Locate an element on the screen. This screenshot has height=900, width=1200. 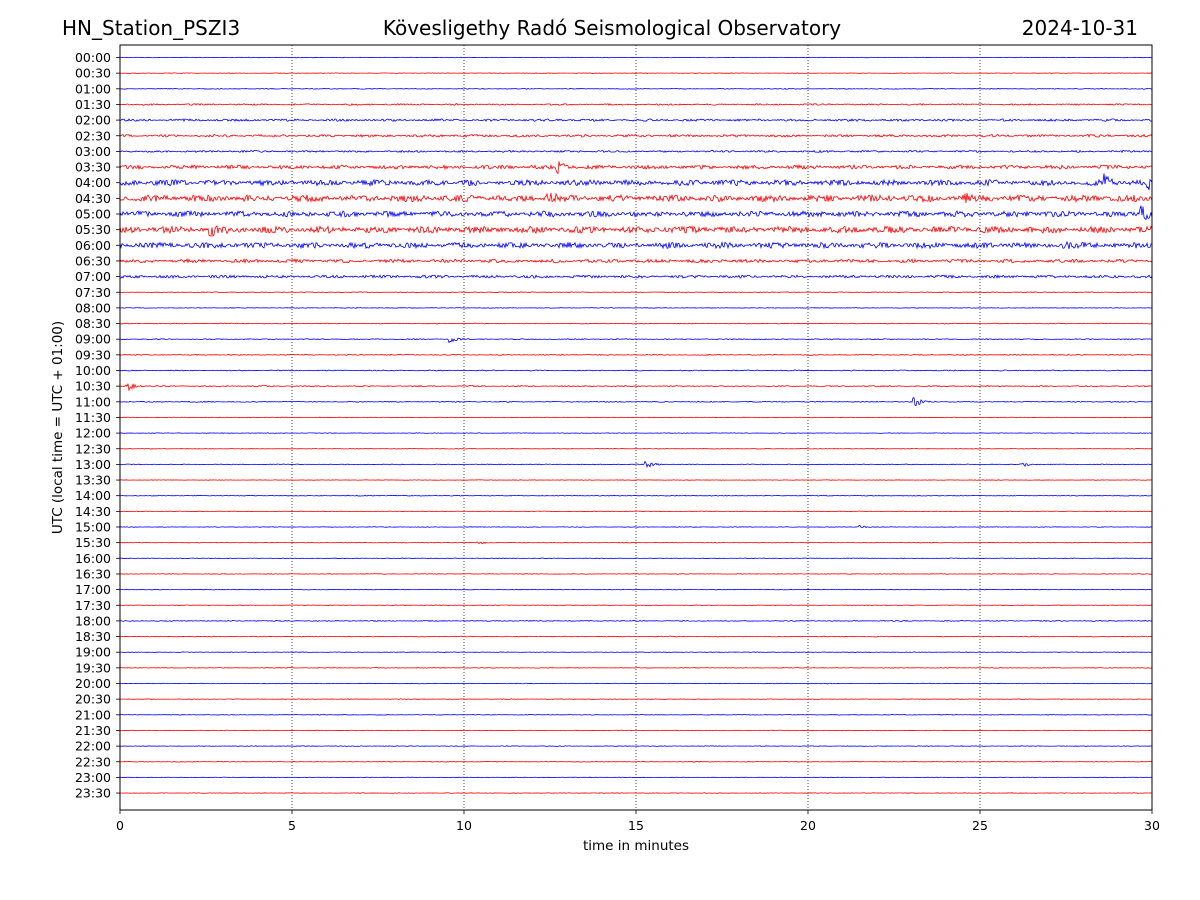
y-tick-label: 16:30 is located at coordinates (93, 573).